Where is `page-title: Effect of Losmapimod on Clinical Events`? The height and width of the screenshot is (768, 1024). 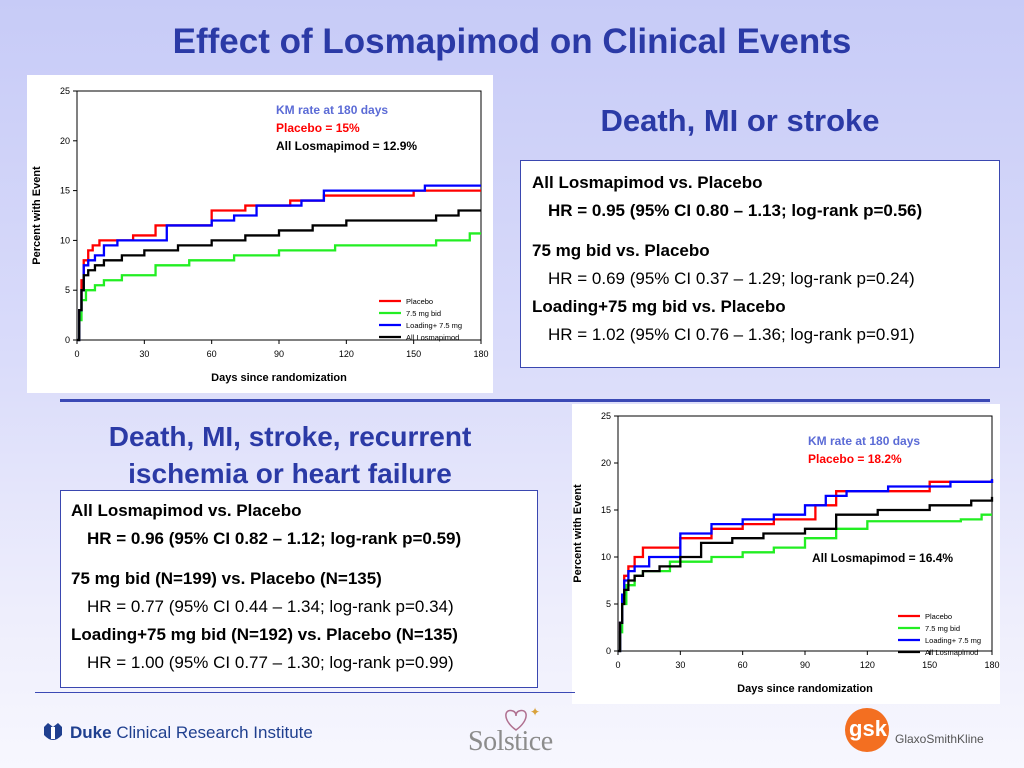
page-title: Effect of Losmapimod on Clinical Events is located at coordinates (512, 41).